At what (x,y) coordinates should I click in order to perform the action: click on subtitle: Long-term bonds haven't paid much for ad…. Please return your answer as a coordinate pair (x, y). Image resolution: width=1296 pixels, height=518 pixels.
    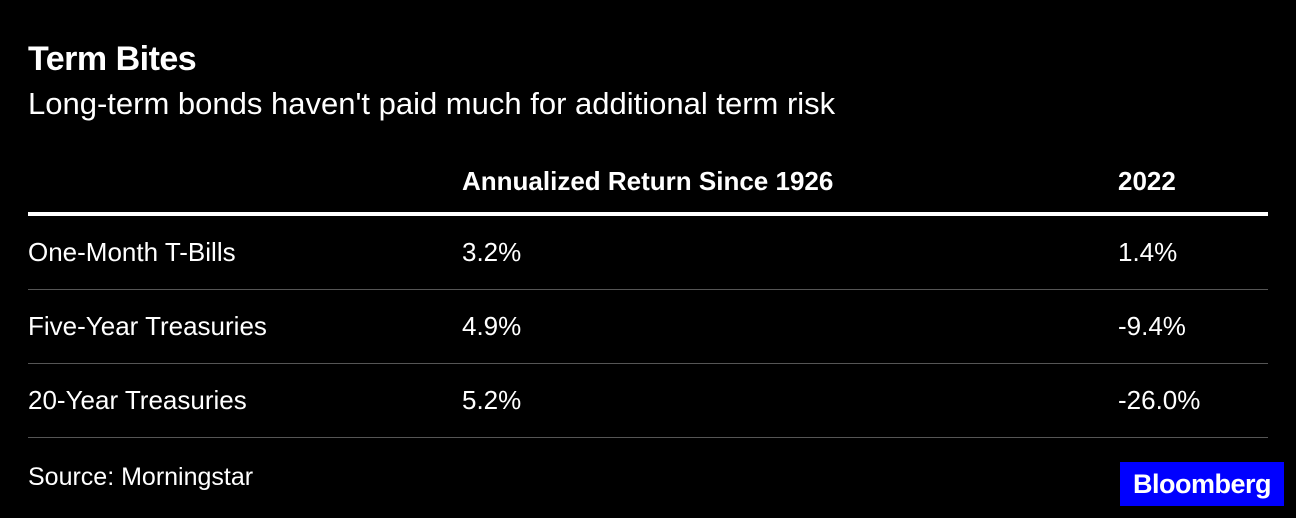
    Looking at the image, I should click on (432, 103).